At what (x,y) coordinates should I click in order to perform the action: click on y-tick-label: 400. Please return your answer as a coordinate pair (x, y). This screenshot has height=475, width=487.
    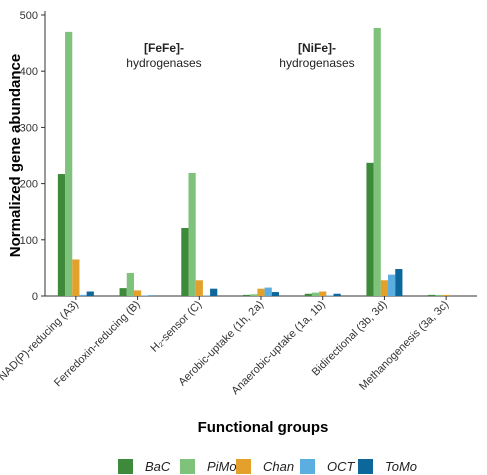
    Looking at the image, I should click on (29, 72).